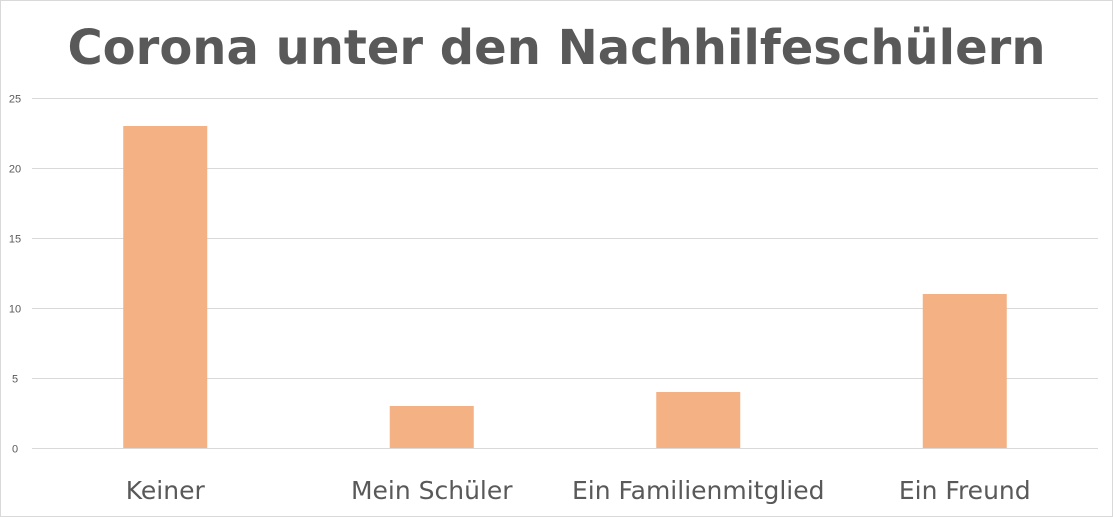 Image resolution: width=1113 pixels, height=517 pixels. Describe the element at coordinates (556, 48) in the screenshot. I see `chart-title: Corona unter den Nachhilfeschülern` at that location.